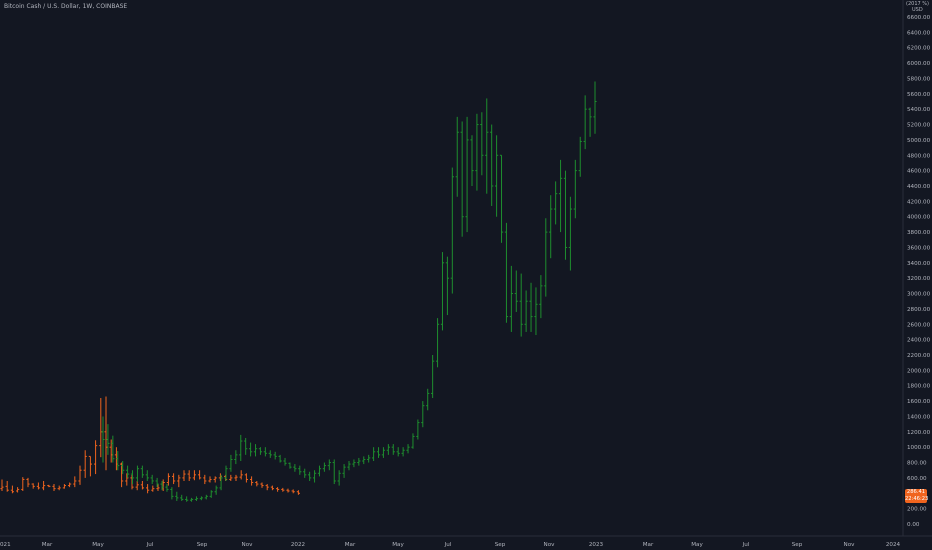  Describe the element at coordinates (919, 433) in the screenshot. I see `y-tick-label: 1200.00` at that location.